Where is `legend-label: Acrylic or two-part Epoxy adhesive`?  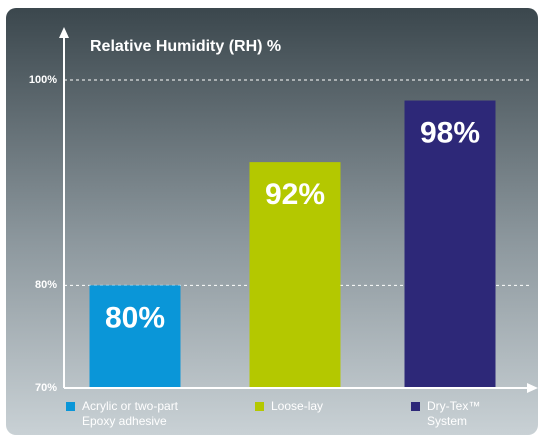 legend-label: Acrylic or two-part Epoxy adhesive is located at coordinates (130, 413).